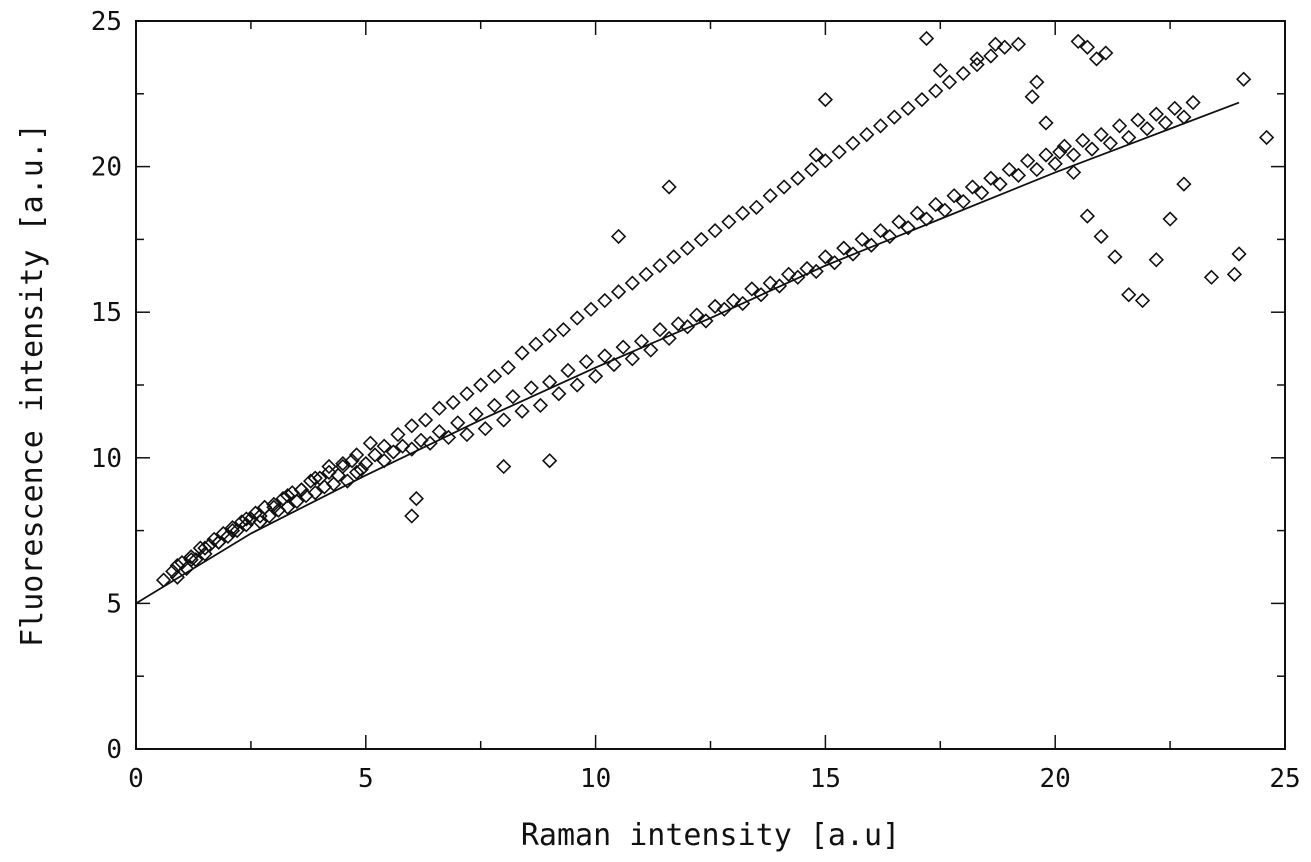 This screenshot has width=1311, height=862. I want to click on x-axis-label: Raman intensity [a.u], so click(710, 835).